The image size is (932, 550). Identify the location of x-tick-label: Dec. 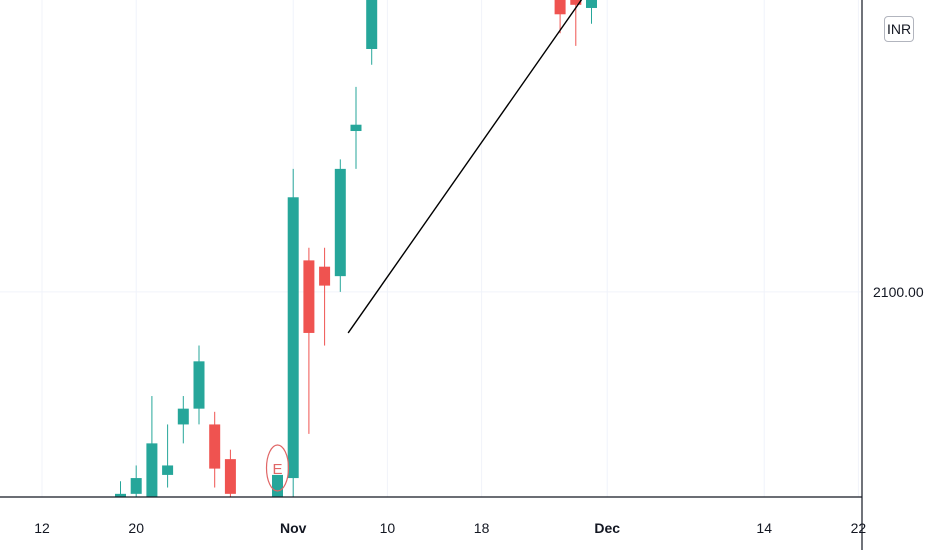
(607, 528).